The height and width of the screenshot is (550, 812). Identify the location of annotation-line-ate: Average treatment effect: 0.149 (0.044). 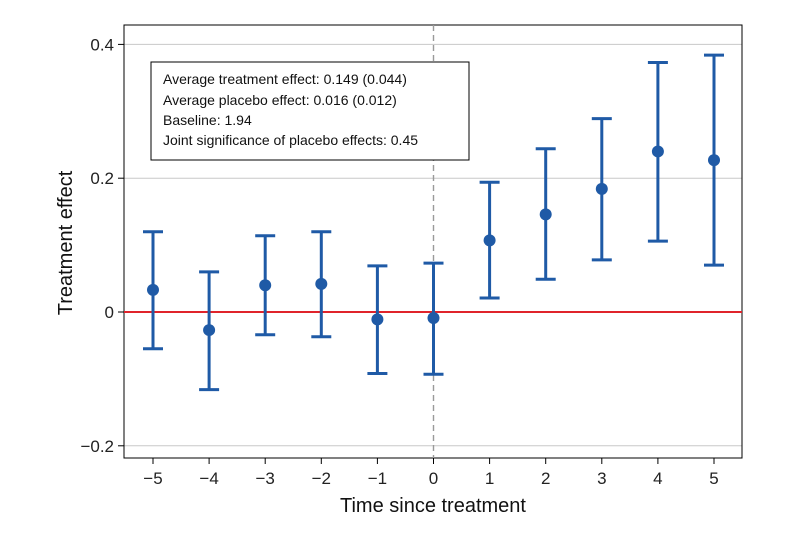
(285, 79).